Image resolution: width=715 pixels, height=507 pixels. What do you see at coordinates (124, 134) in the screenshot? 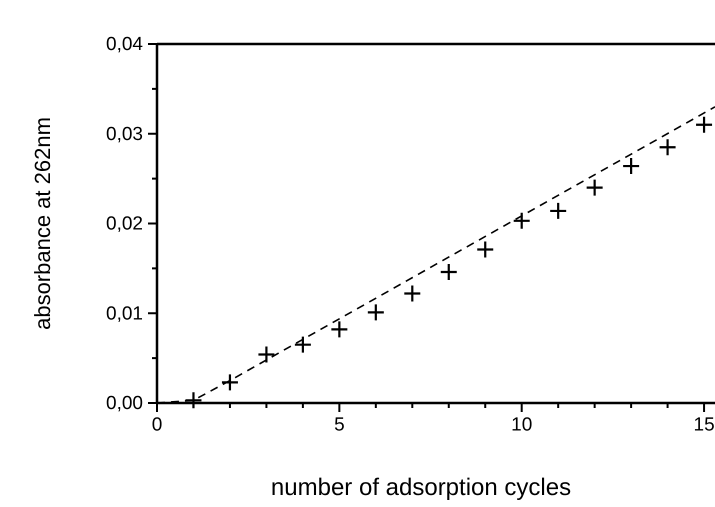
I see `y-tick-label: 0,03` at bounding box center [124, 134].